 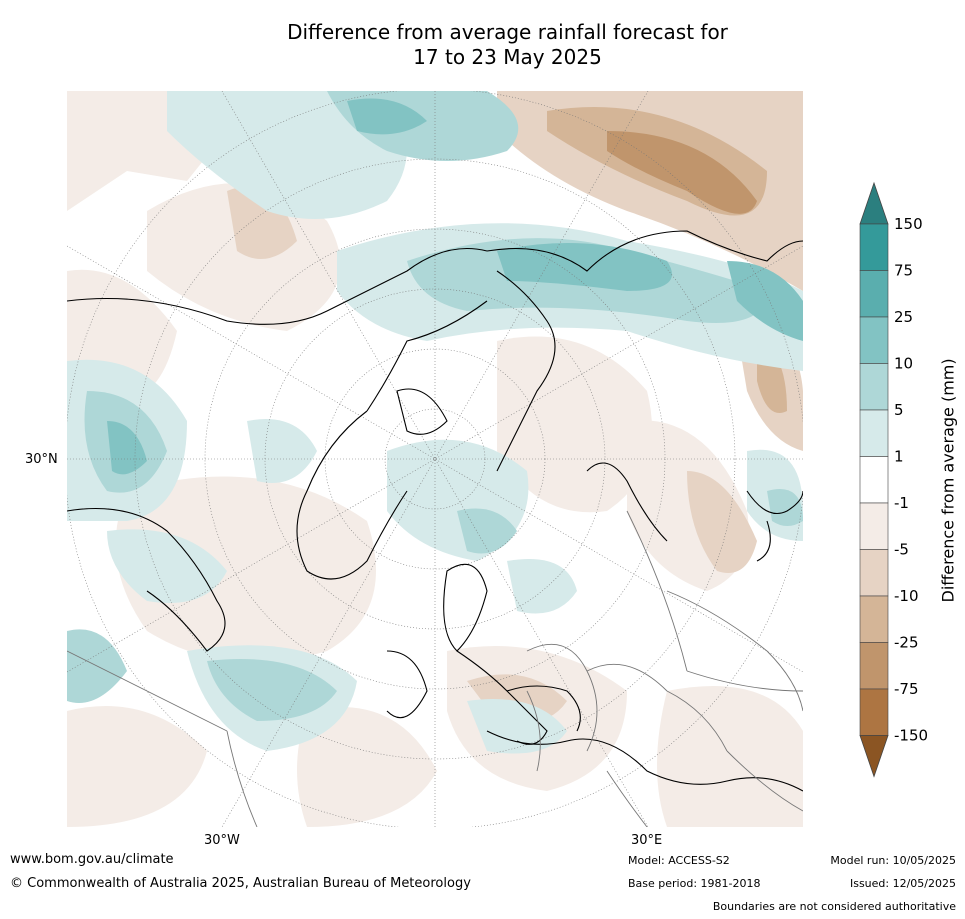 I want to click on colorbar-tick-label: -5, so click(x=901, y=550).